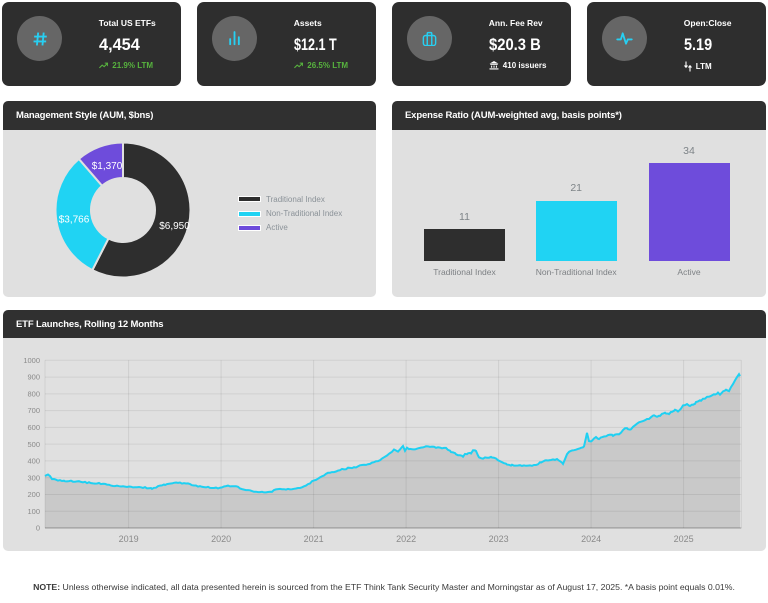 Image resolution: width=768 pixels, height=603 pixels. I want to click on svg-text: 2024, so click(591, 539).